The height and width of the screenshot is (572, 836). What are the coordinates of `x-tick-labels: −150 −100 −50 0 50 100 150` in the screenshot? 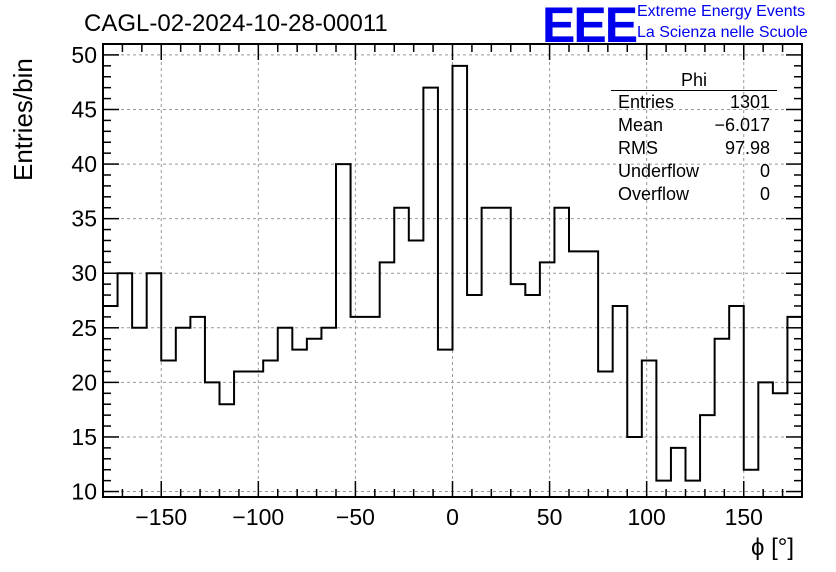 It's located at (449, 517).